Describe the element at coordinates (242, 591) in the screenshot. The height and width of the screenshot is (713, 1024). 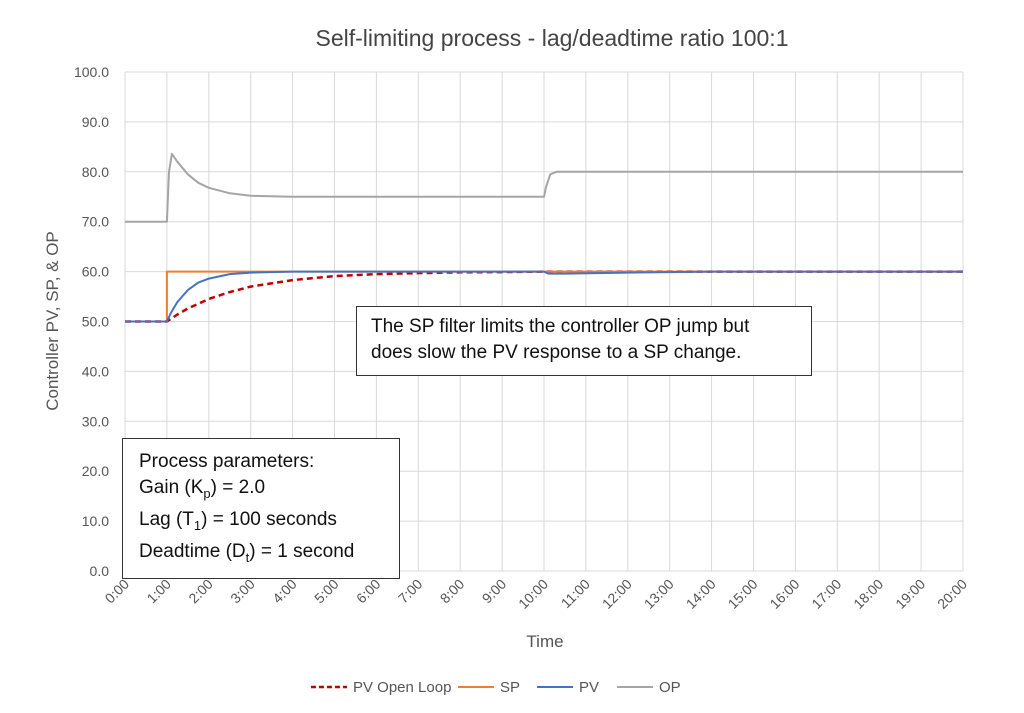
I see `x-tick-label: 3:00` at that location.